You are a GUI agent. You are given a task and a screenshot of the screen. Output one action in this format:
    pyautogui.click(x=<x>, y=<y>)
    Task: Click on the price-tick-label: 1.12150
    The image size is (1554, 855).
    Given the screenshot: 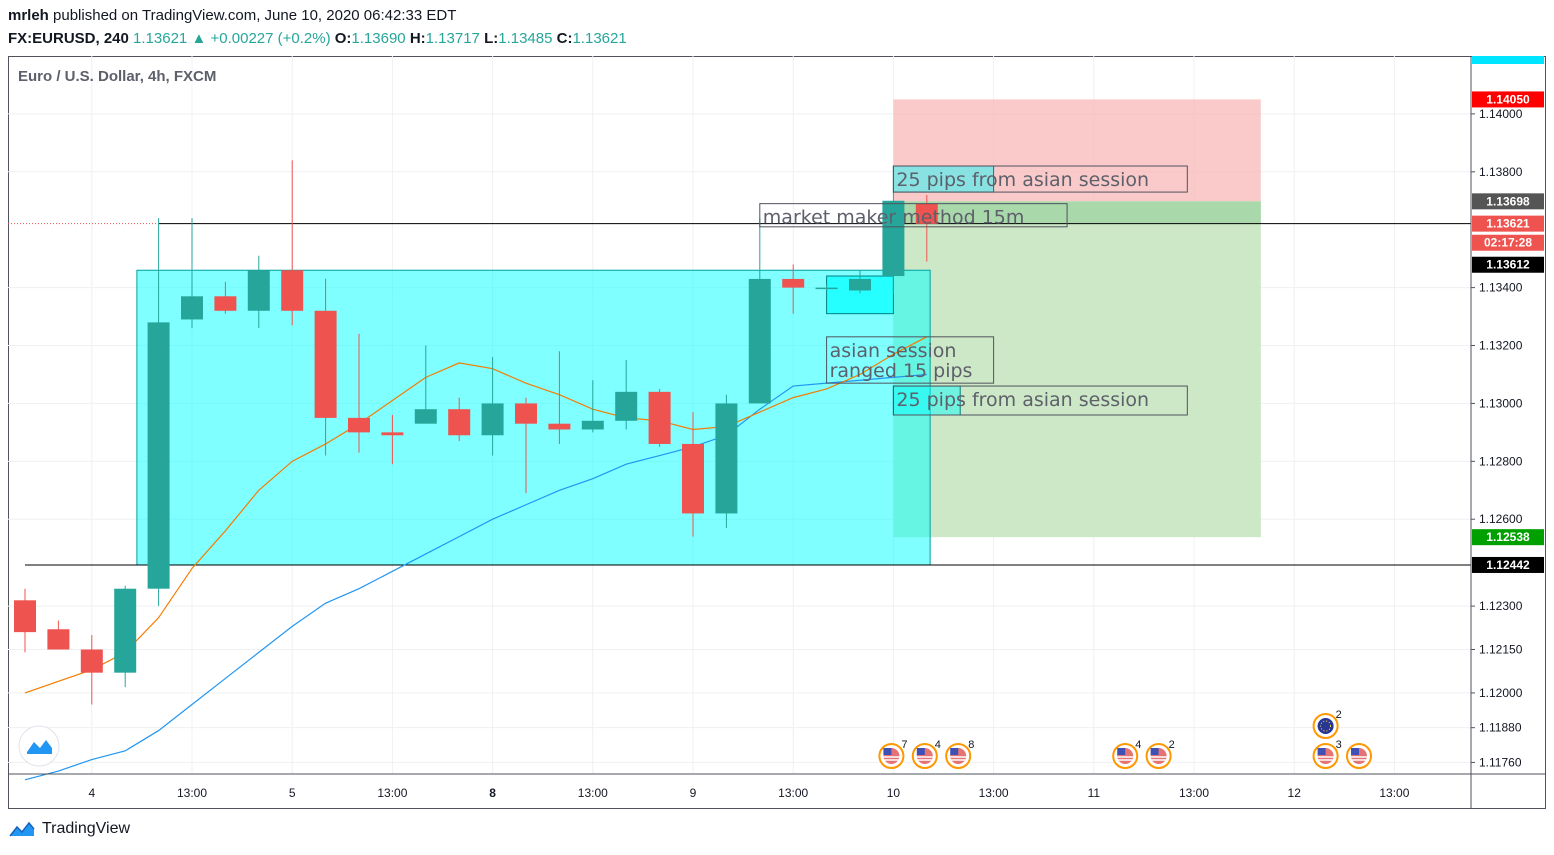 What is the action you would take?
    pyautogui.click(x=1501, y=650)
    